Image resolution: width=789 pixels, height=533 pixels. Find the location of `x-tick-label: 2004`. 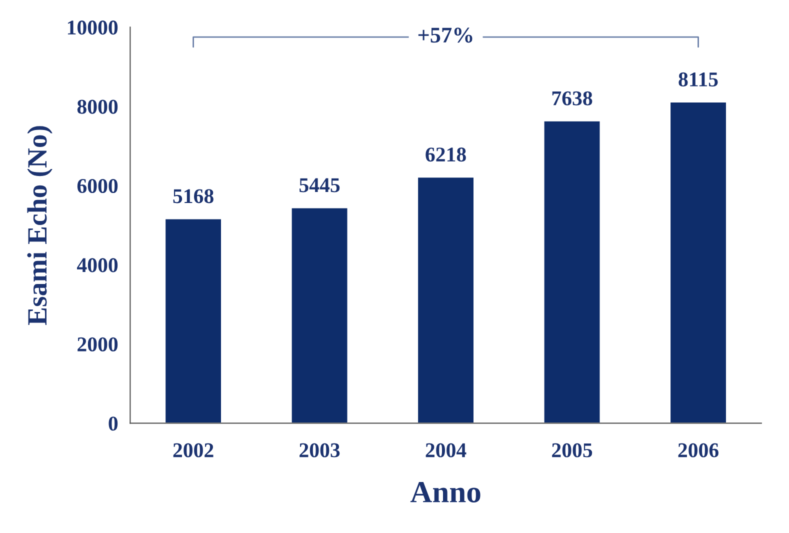

x-tick-label: 2004 is located at coordinates (446, 450).